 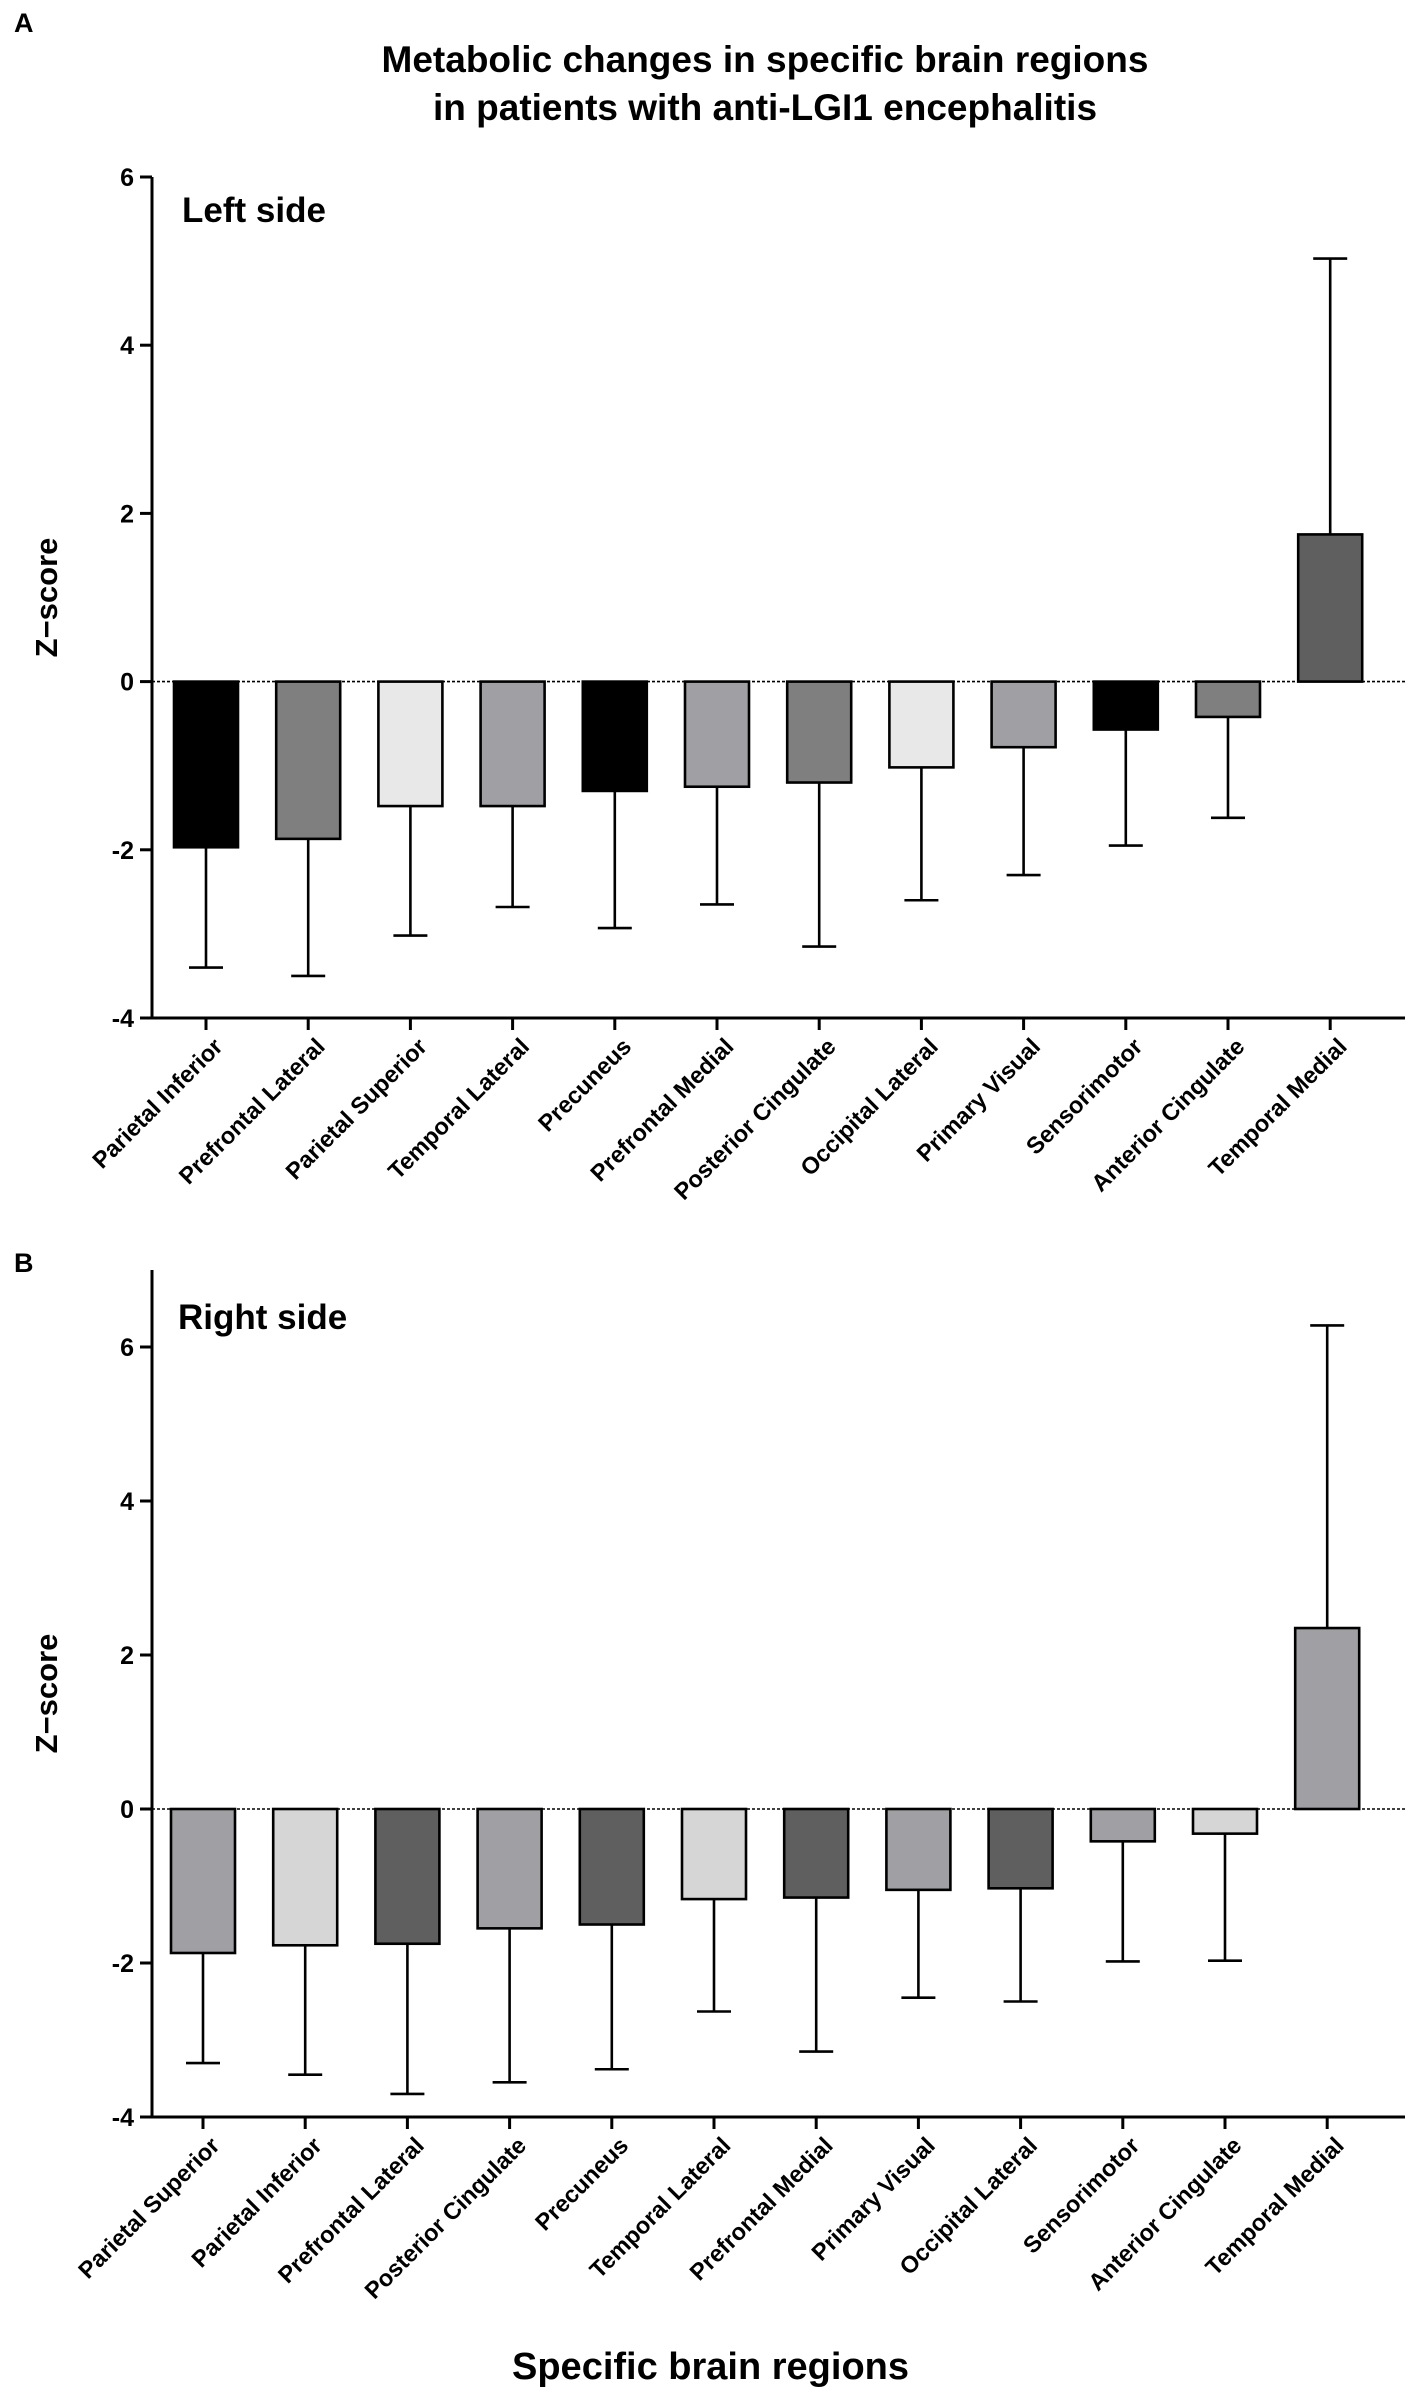 What do you see at coordinates (24, 1263) in the screenshot?
I see `panel-label-b: B` at bounding box center [24, 1263].